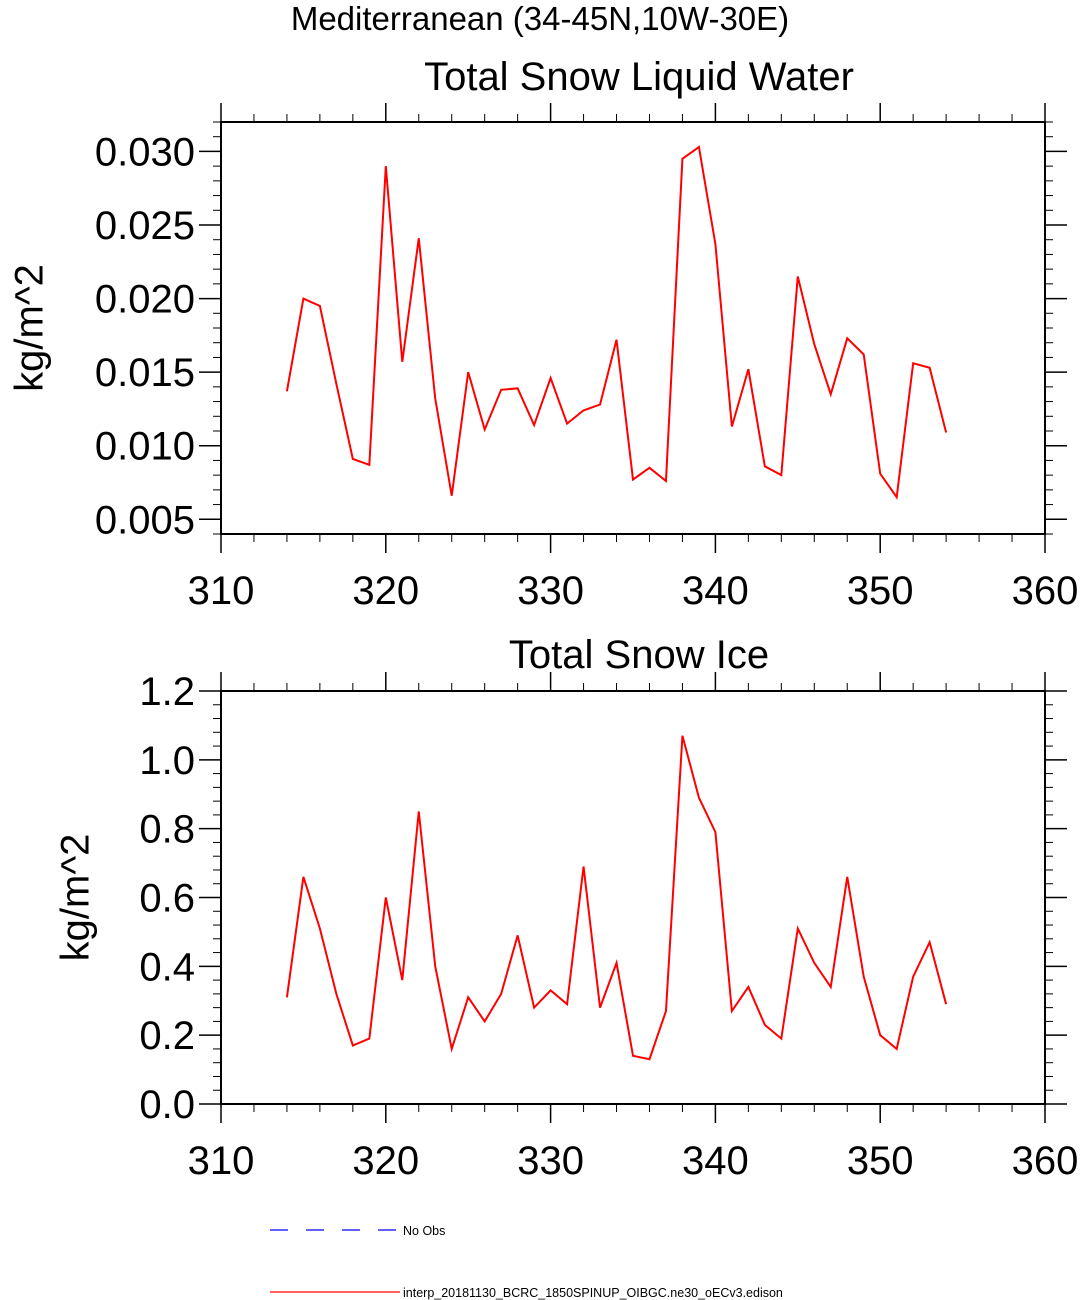 The image size is (1080, 1300). I want to click on y-tick-label: 0.4, so click(167, 967).